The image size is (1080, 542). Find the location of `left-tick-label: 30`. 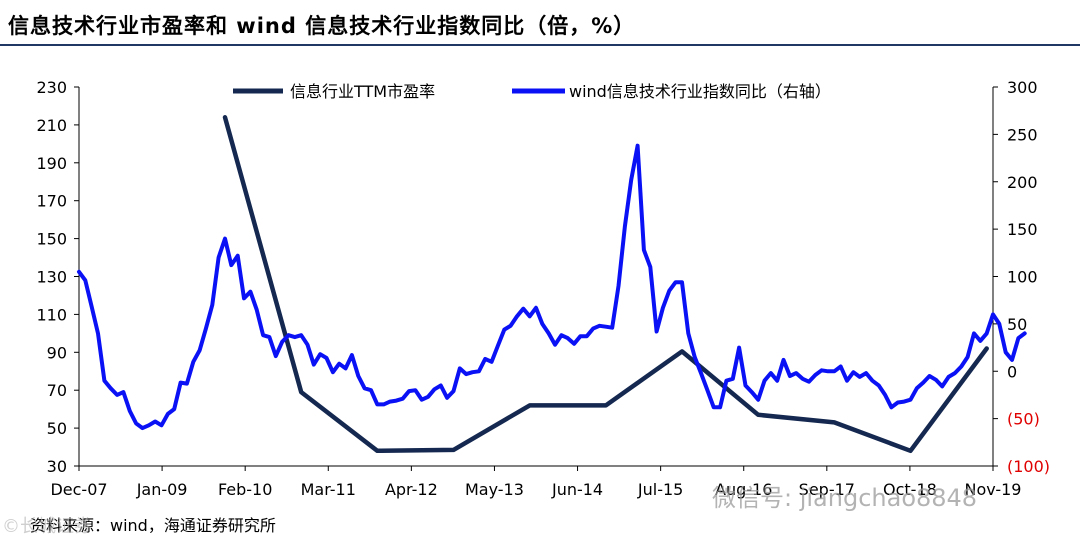

left-tick-label: 30 is located at coordinates (57, 466).